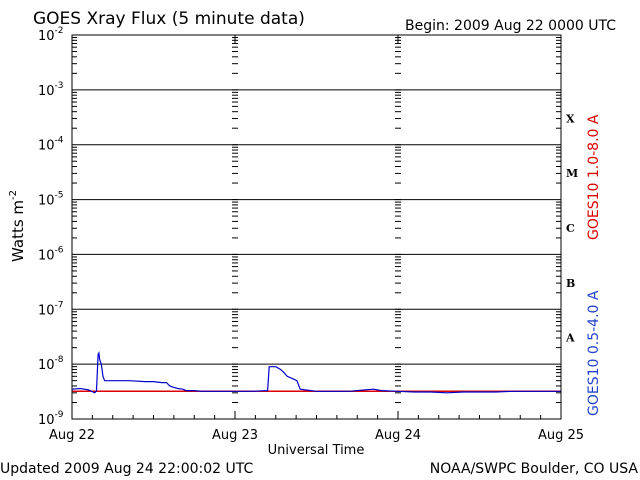 This screenshot has height=480, width=640. What do you see at coordinates (18, 231) in the screenshot?
I see `y-axis-label-text: Watts m` at bounding box center [18, 231].